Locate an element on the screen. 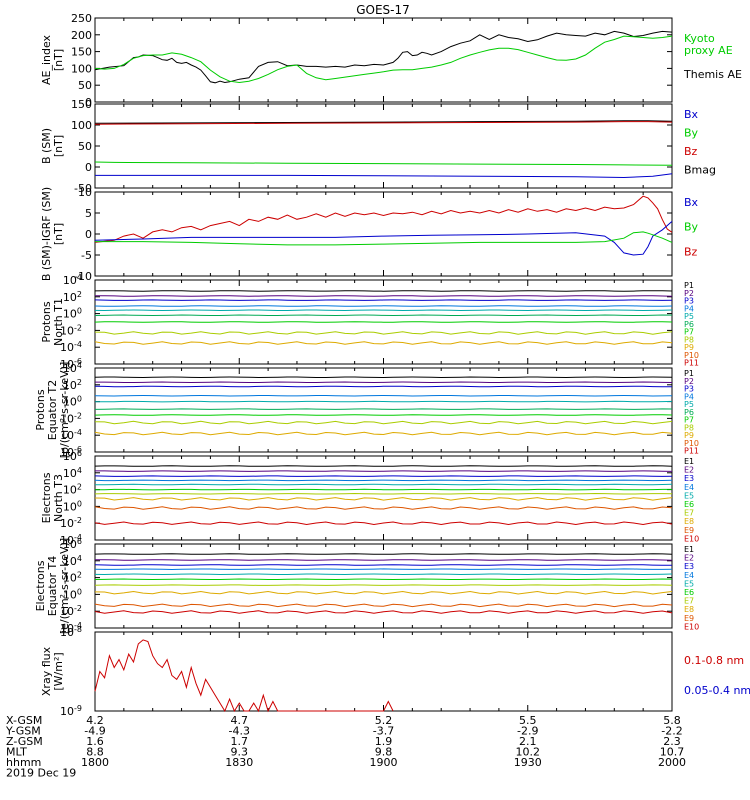  legend-p7: P7 is located at coordinates (689, 420).